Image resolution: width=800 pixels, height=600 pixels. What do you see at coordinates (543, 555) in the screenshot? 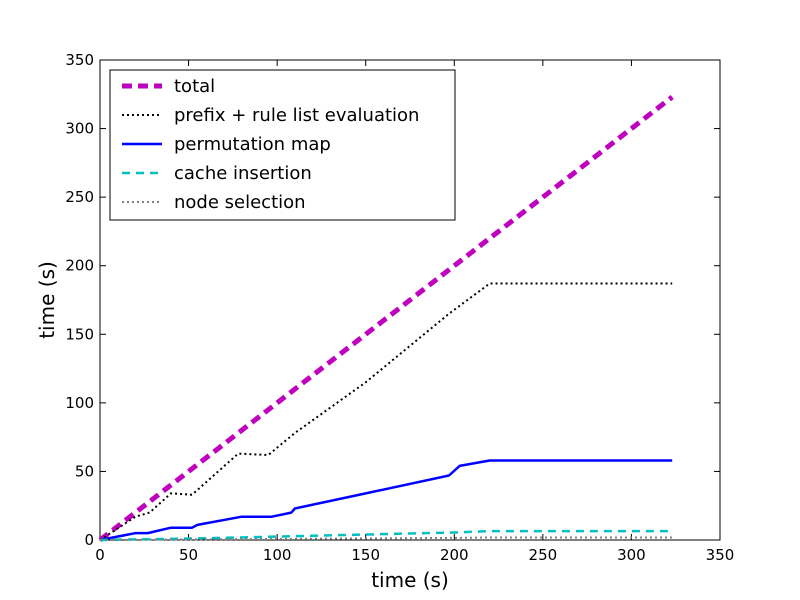
I see `x-tick-label: 250` at bounding box center [543, 555].